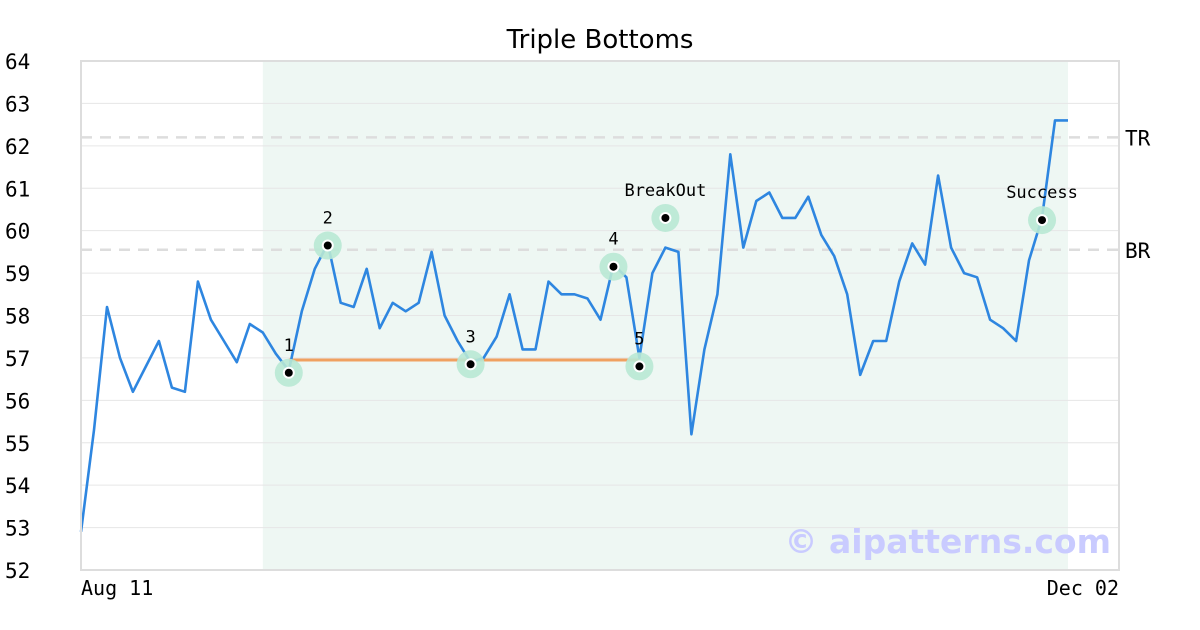 This screenshot has width=1200, height=630. I want to click on annotation-label: 2, so click(328, 219).